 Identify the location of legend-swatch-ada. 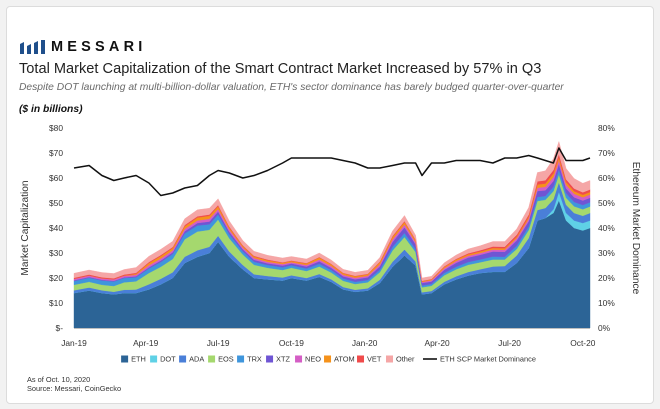
(183, 359).